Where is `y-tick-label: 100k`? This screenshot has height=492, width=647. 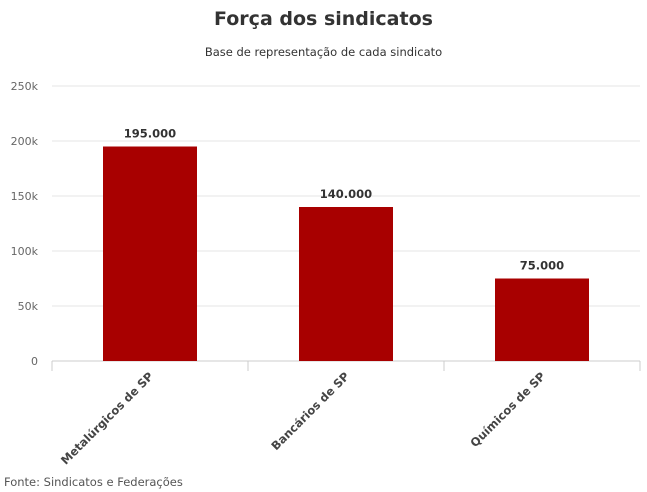
y-tick-label: 100k is located at coordinates (25, 251).